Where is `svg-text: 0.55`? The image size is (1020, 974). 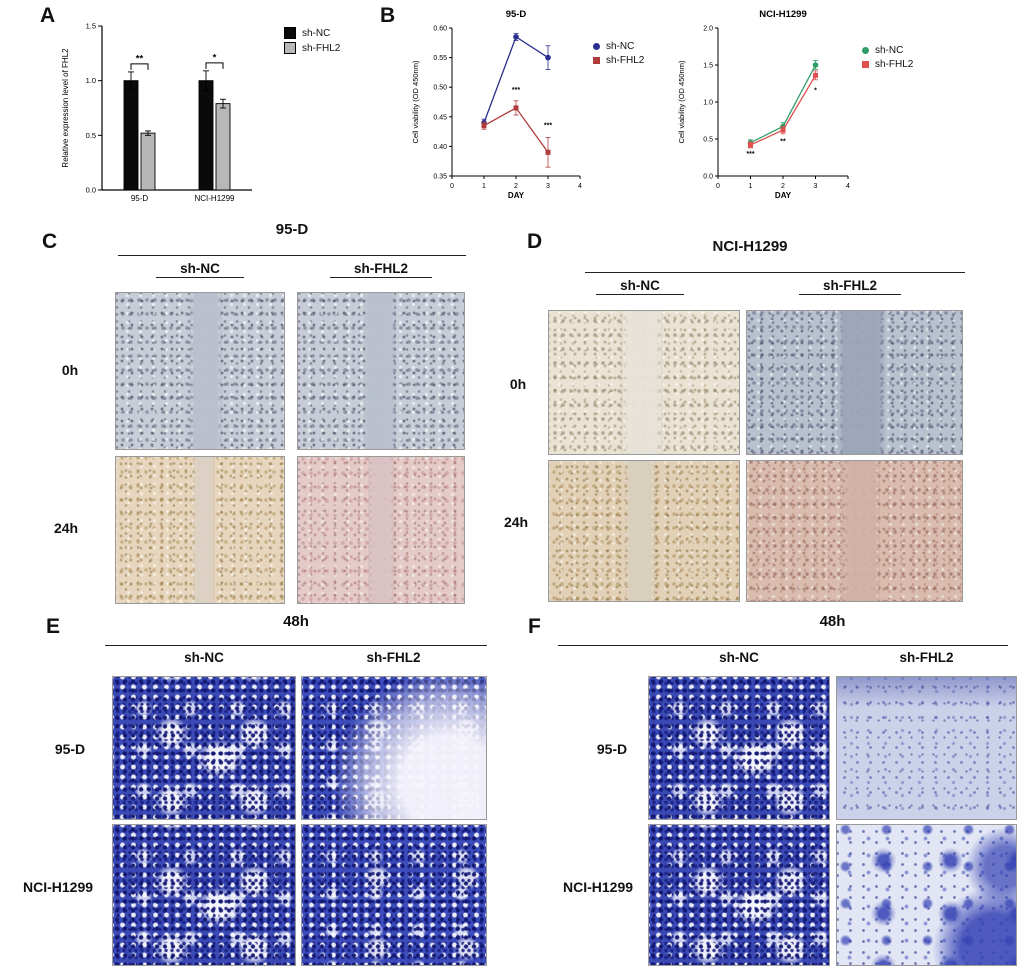 svg-text: 0.55 is located at coordinates (440, 58).